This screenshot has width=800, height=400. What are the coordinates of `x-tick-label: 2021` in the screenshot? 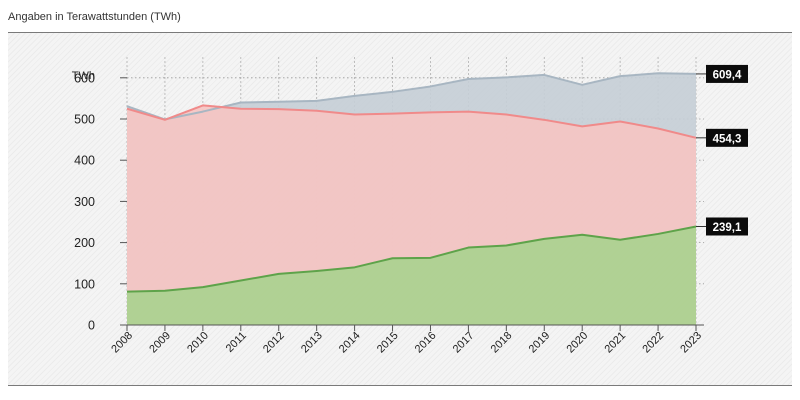 It's located at (615, 343).